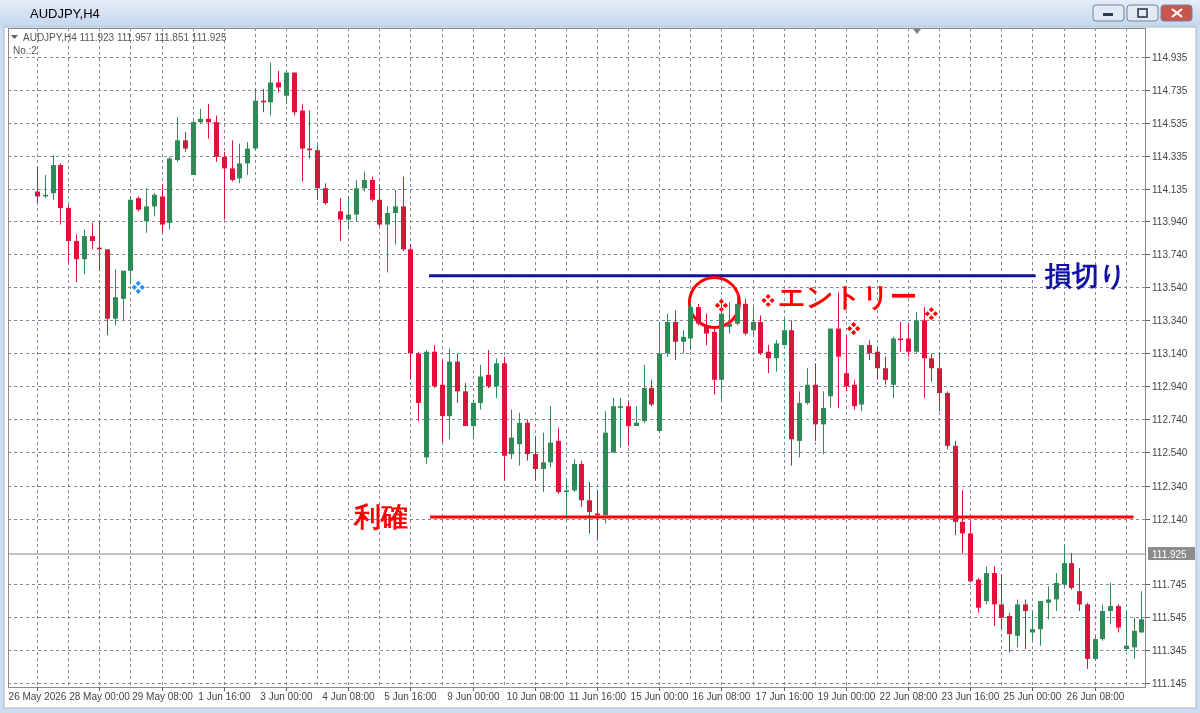 Image resolution: width=1200 pixels, height=713 pixels. Describe the element at coordinates (1170, 90) in the screenshot. I see `y-tick-label: 114.735` at that location.